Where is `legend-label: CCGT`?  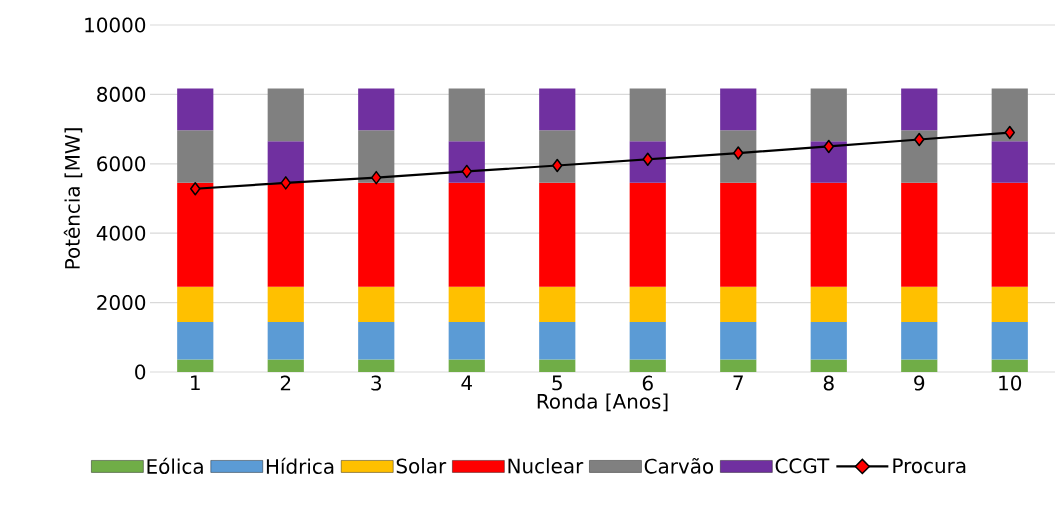 legend-label: CCGT is located at coordinates (802, 466).